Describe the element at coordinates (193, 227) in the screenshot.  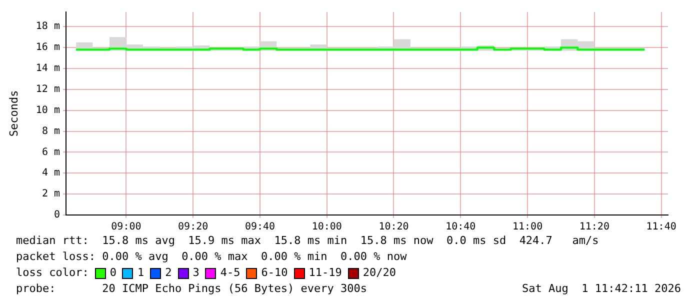
I see `x-tick-label: 09:20` at that location.